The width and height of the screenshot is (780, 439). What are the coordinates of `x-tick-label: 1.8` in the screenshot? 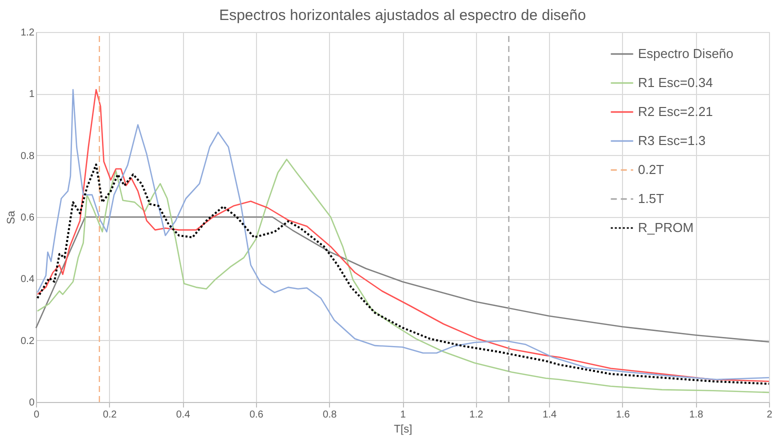 It's located at (696, 415).